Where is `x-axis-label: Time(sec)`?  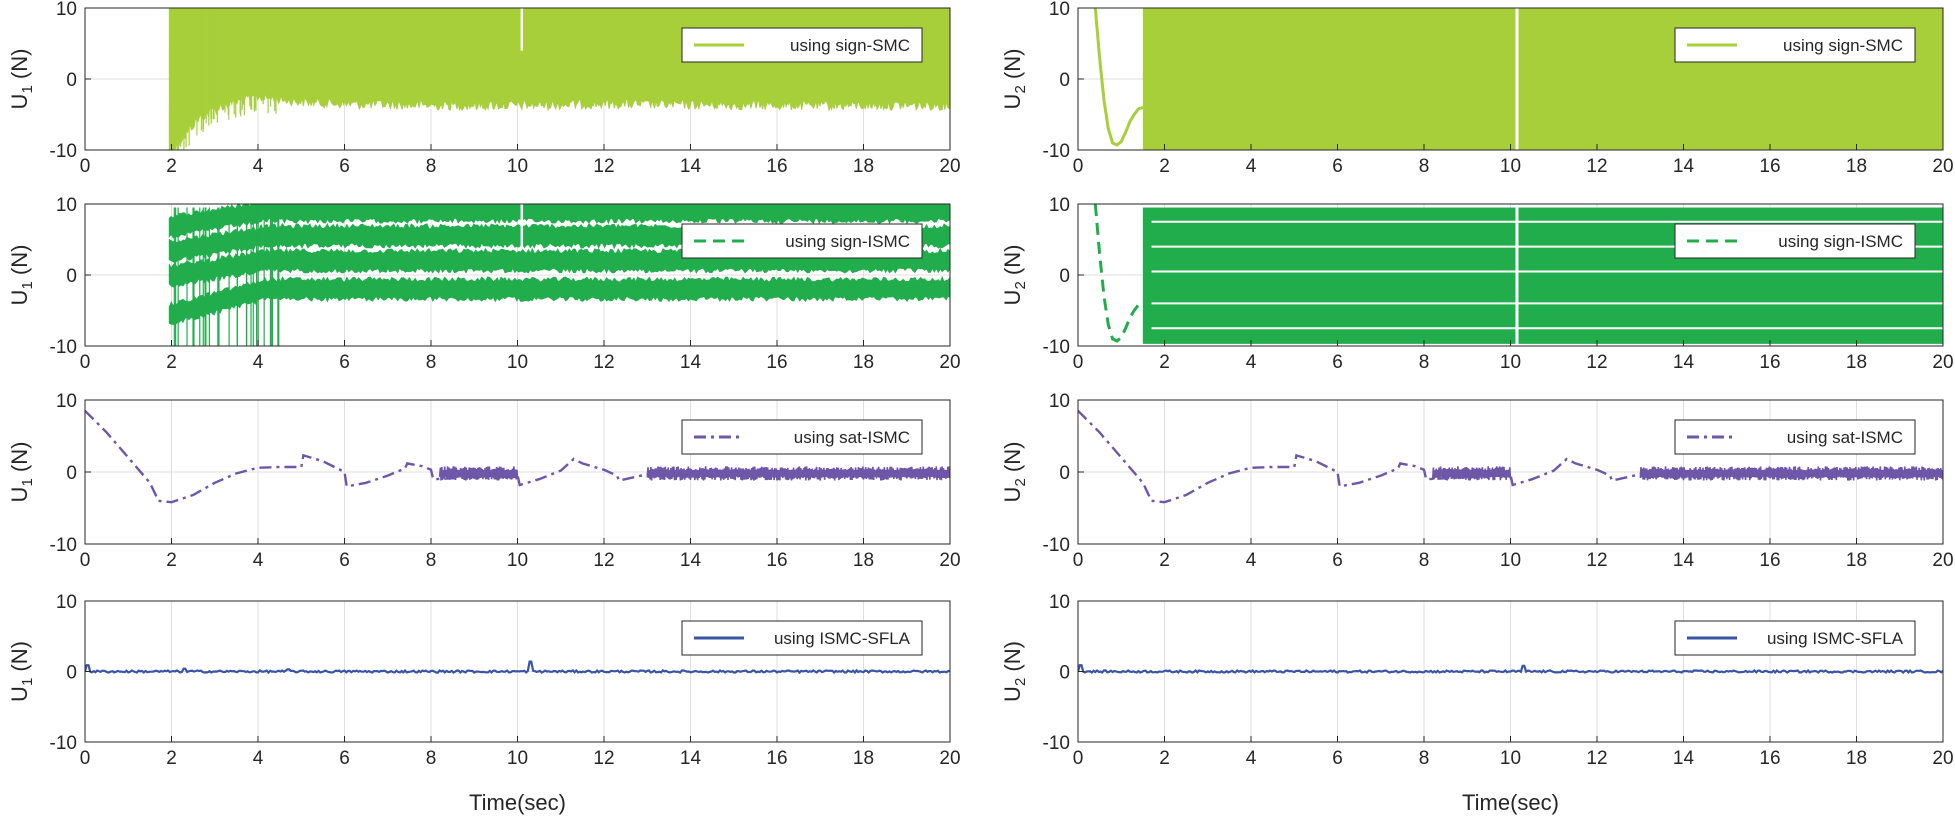 x-axis-label: Time(sec) is located at coordinates (517, 802).